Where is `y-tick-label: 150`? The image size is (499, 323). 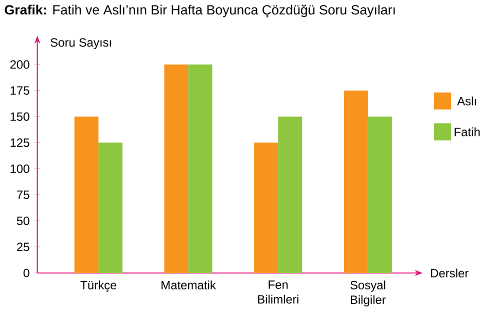 y-tick-label: 150 is located at coordinates (20, 116).